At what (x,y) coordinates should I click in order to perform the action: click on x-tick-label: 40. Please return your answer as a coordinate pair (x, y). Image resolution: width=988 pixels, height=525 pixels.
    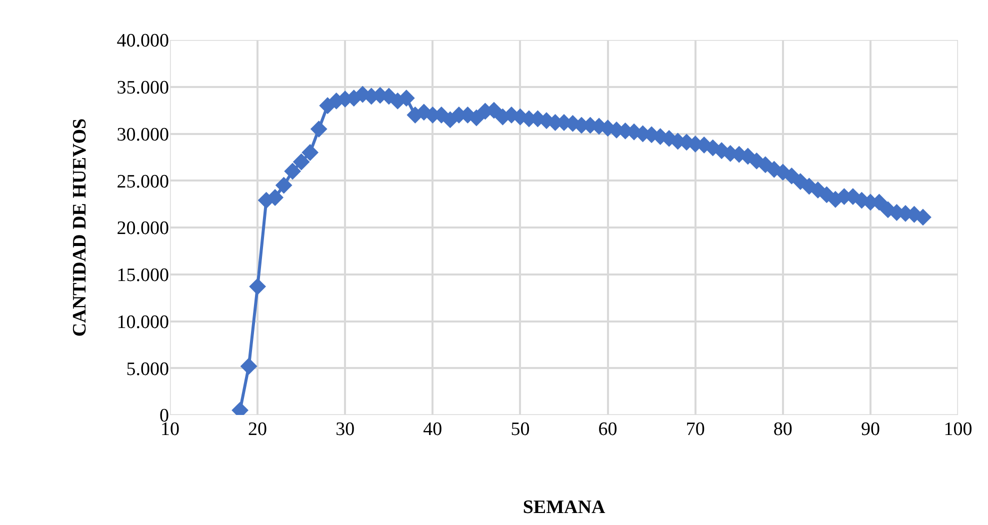
    Looking at the image, I should click on (432, 429).